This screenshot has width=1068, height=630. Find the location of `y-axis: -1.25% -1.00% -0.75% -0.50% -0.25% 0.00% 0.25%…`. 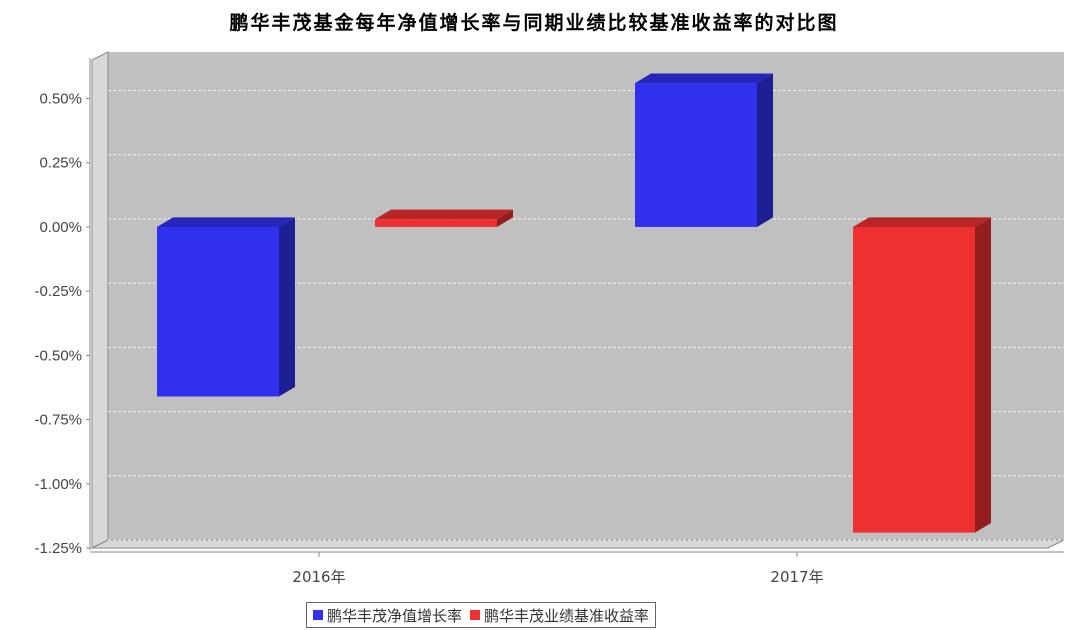

y-axis: -1.25% -1.00% -0.75% -0.50% -0.25% 0.00% 0.25%… is located at coordinates (62, 324).